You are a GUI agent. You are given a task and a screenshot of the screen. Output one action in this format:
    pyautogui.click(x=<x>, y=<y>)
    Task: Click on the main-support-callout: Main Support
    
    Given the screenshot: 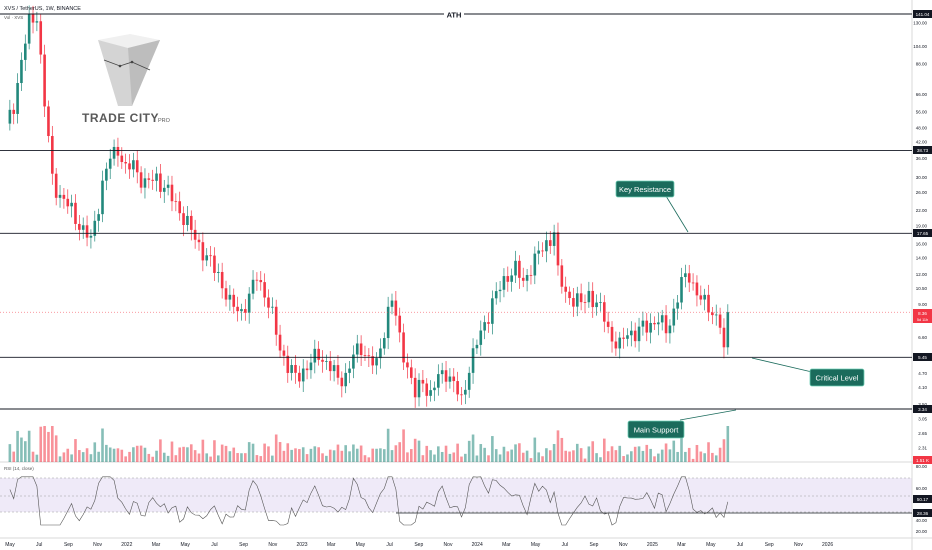 What is the action you would take?
    pyautogui.click(x=682, y=424)
    